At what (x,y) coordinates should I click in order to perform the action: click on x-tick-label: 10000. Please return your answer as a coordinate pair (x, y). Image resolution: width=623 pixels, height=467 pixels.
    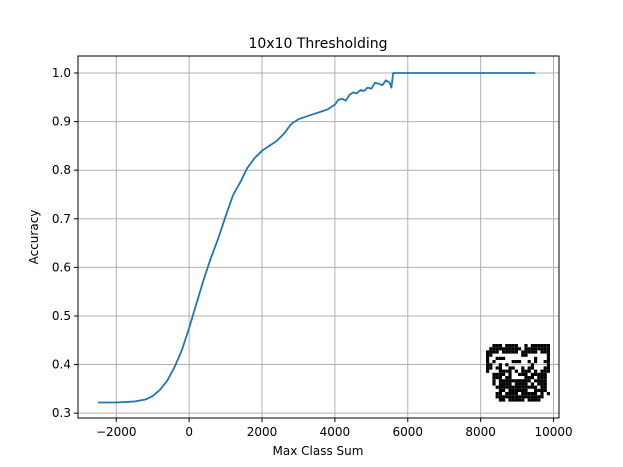
    Looking at the image, I should click on (553, 432).